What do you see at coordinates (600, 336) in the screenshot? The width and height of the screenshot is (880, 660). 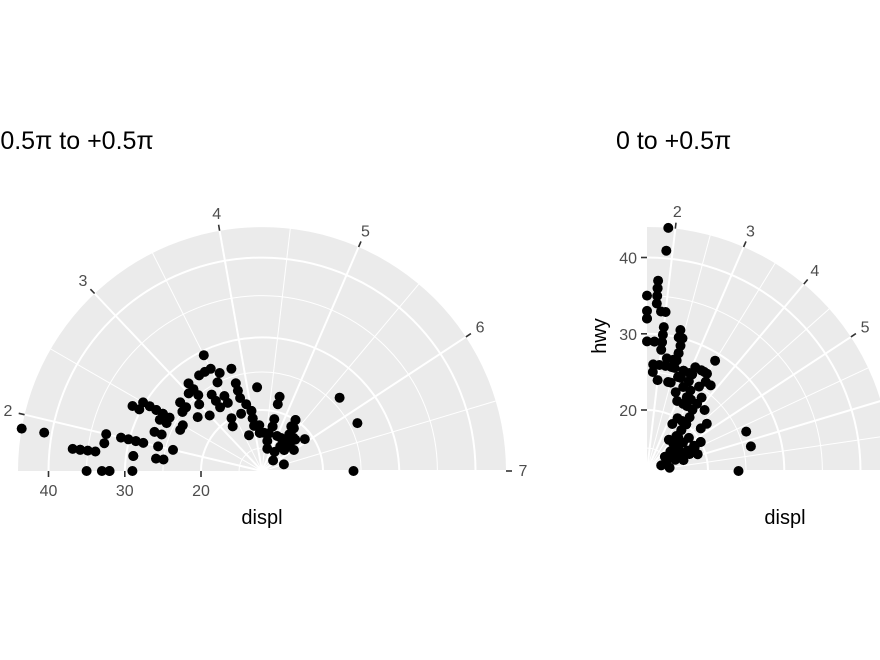 I see `y-axis-label: hwy` at bounding box center [600, 336].